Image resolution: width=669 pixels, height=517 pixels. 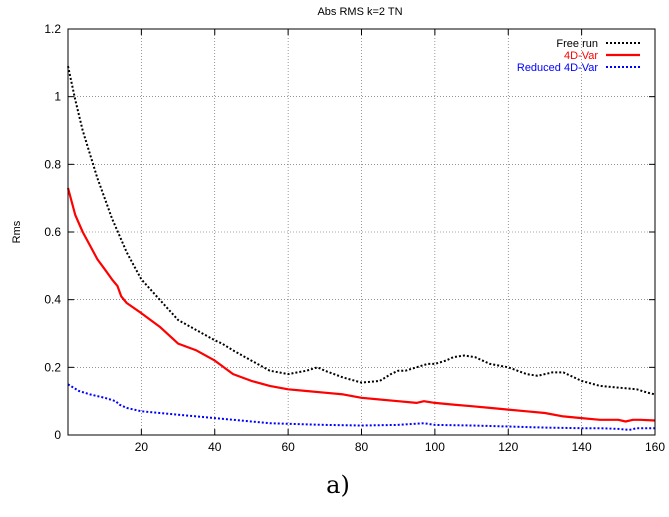 What do you see at coordinates (57, 97) in the screenshot?
I see `y-tick-label: 1` at bounding box center [57, 97].